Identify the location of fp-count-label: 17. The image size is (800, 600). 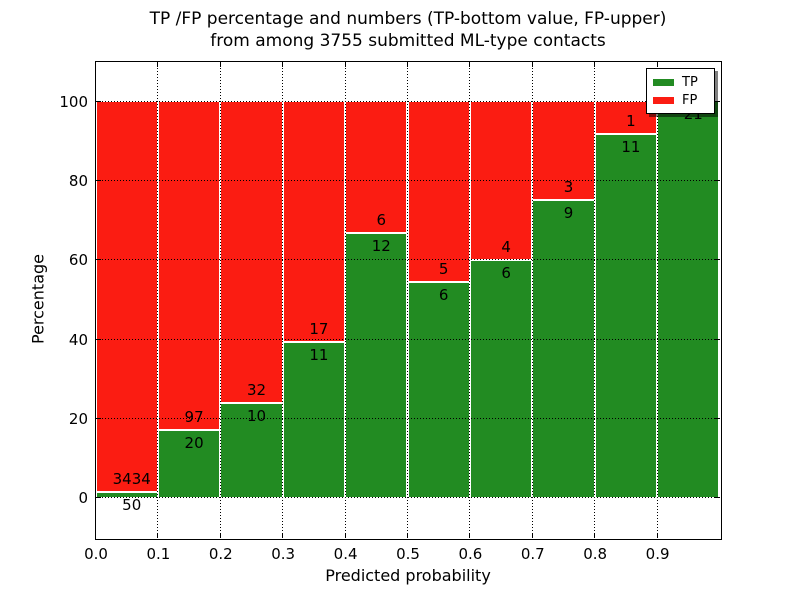
(319, 328).